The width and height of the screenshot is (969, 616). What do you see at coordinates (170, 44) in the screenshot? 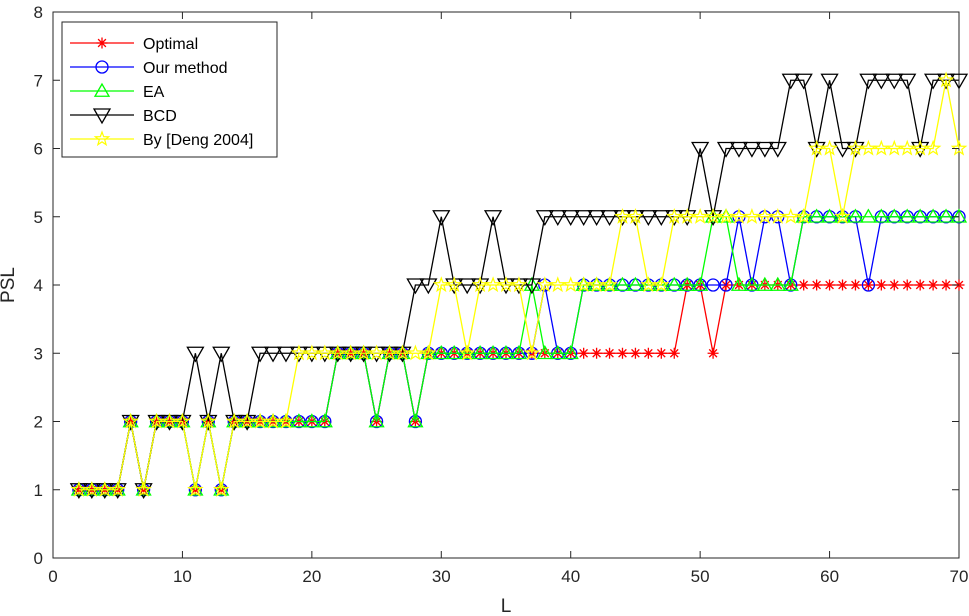
I see `legend-label: Optimal` at bounding box center [170, 44].